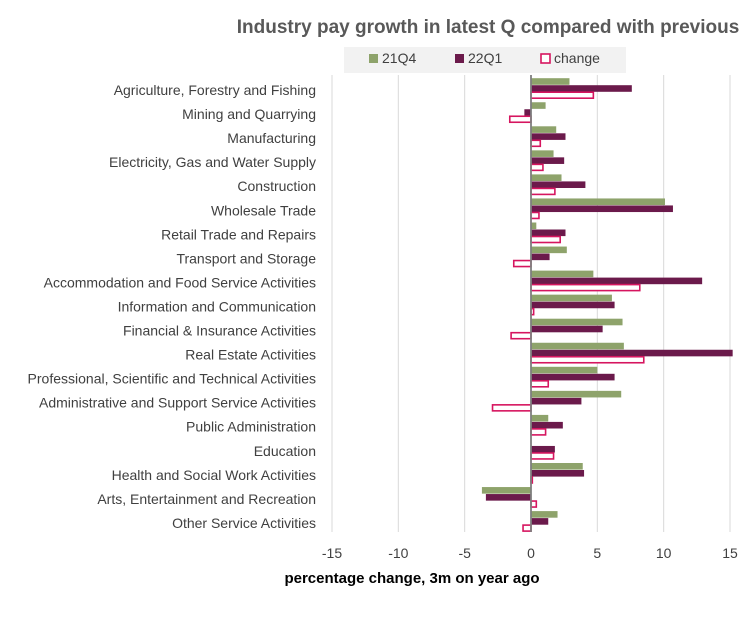  I want to click on category-label-17: Arts, Entertainment and Recreation, so click(206, 499).